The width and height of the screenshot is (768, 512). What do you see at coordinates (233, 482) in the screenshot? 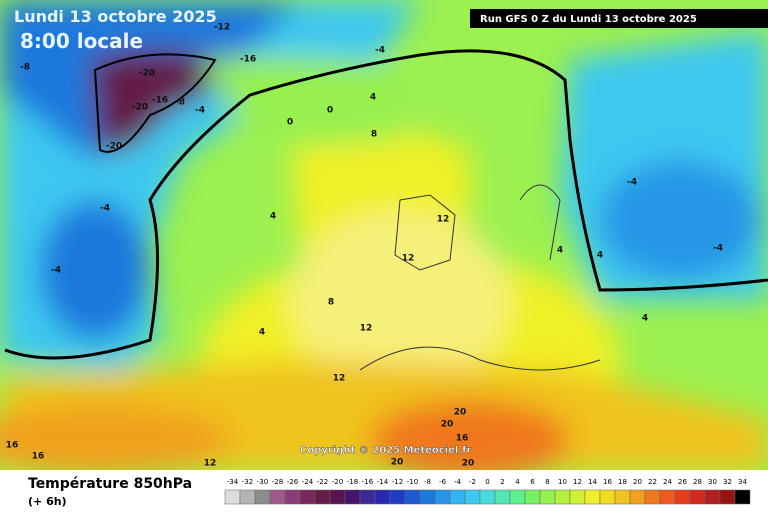
I see `scale-label: -34` at bounding box center [233, 482].